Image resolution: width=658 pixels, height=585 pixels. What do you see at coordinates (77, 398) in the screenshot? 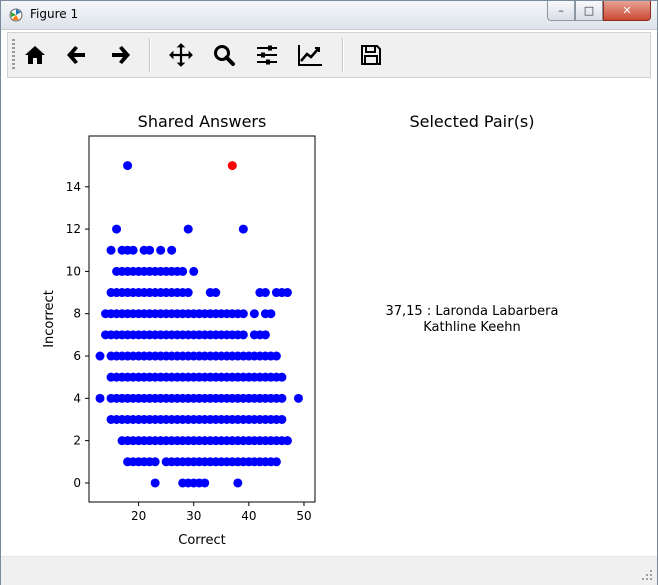
I see `y-tick-label: 4` at bounding box center [77, 398].